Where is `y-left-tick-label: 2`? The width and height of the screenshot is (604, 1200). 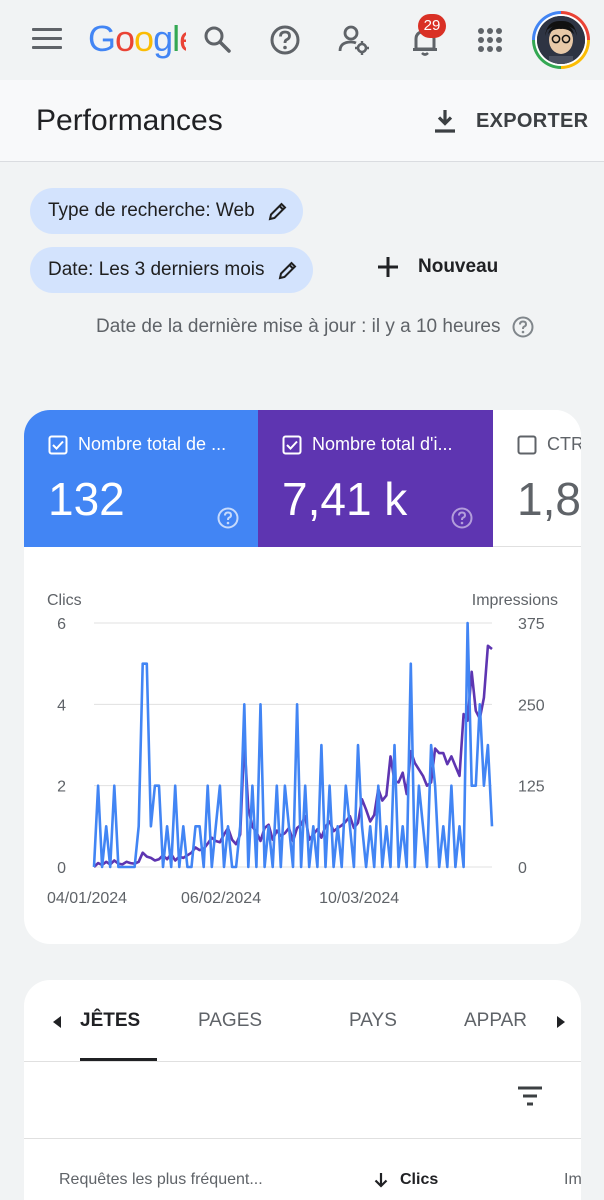 y-left-tick-label: 2 is located at coordinates (61, 787).